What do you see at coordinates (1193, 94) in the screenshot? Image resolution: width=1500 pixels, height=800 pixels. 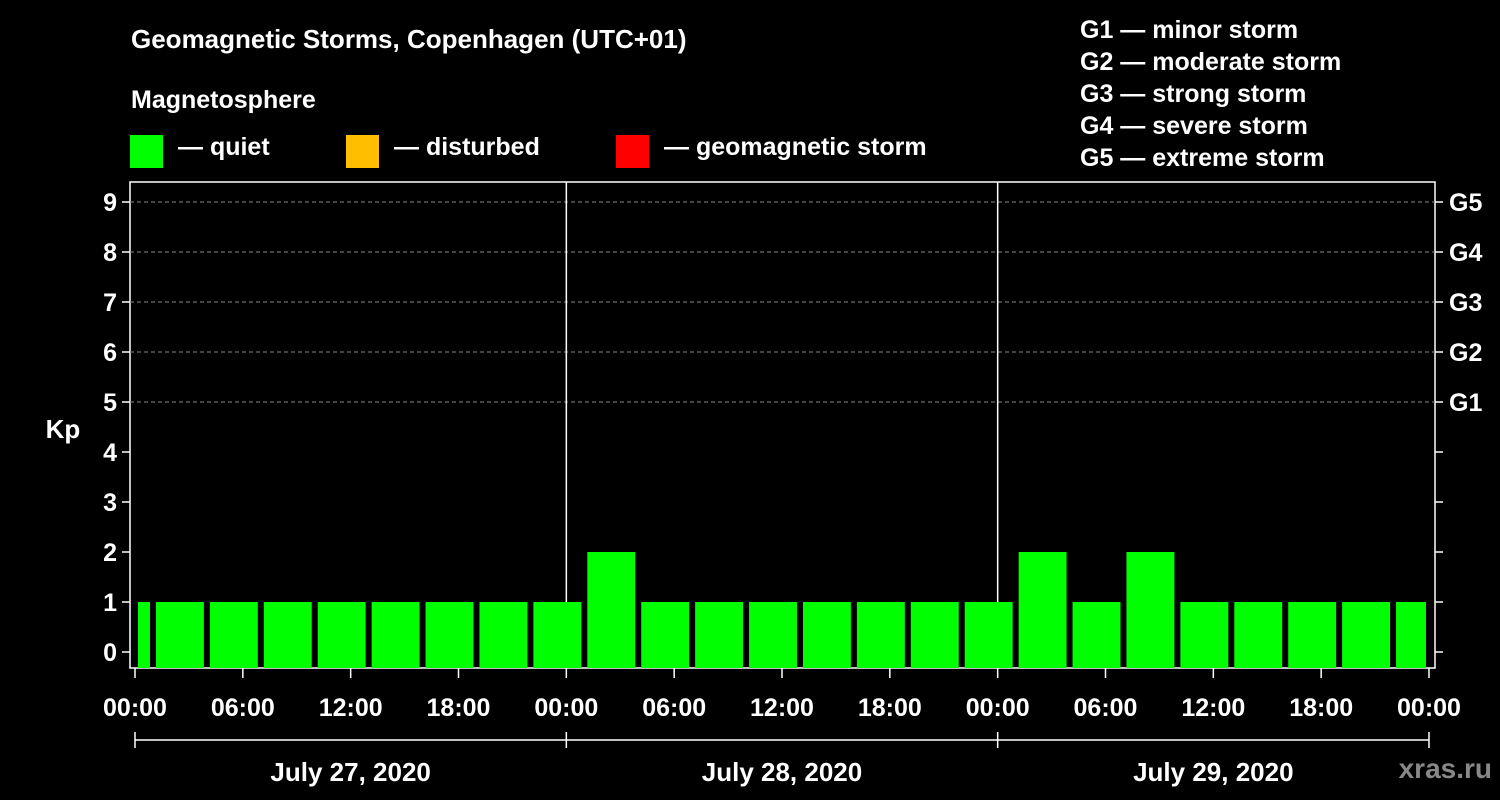 I see `storm-scale-g3: G3 — strong storm` at bounding box center [1193, 94].